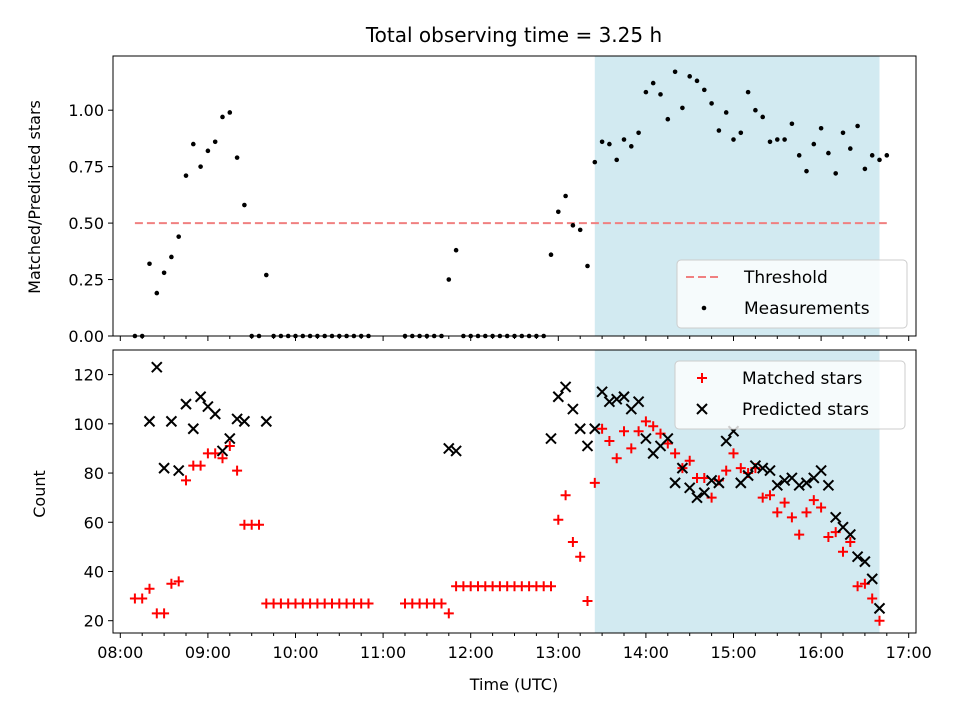 The height and width of the screenshot is (720, 960). What do you see at coordinates (513, 684) in the screenshot?
I see `x-axis-label: Time (UTC)` at bounding box center [513, 684].